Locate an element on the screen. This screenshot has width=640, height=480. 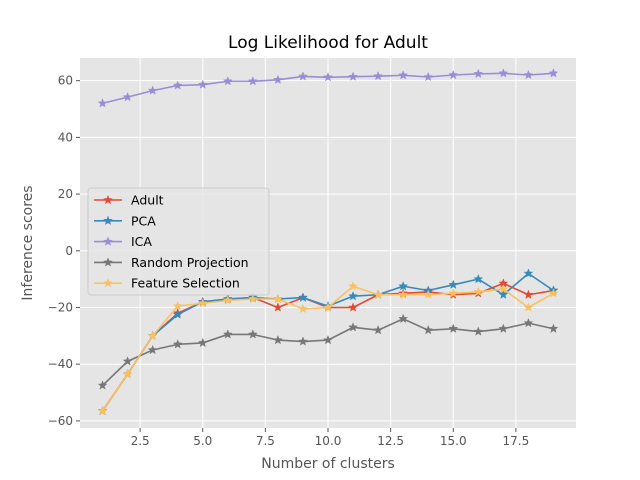
x-tick-label: 2.5 is located at coordinates (140, 441).